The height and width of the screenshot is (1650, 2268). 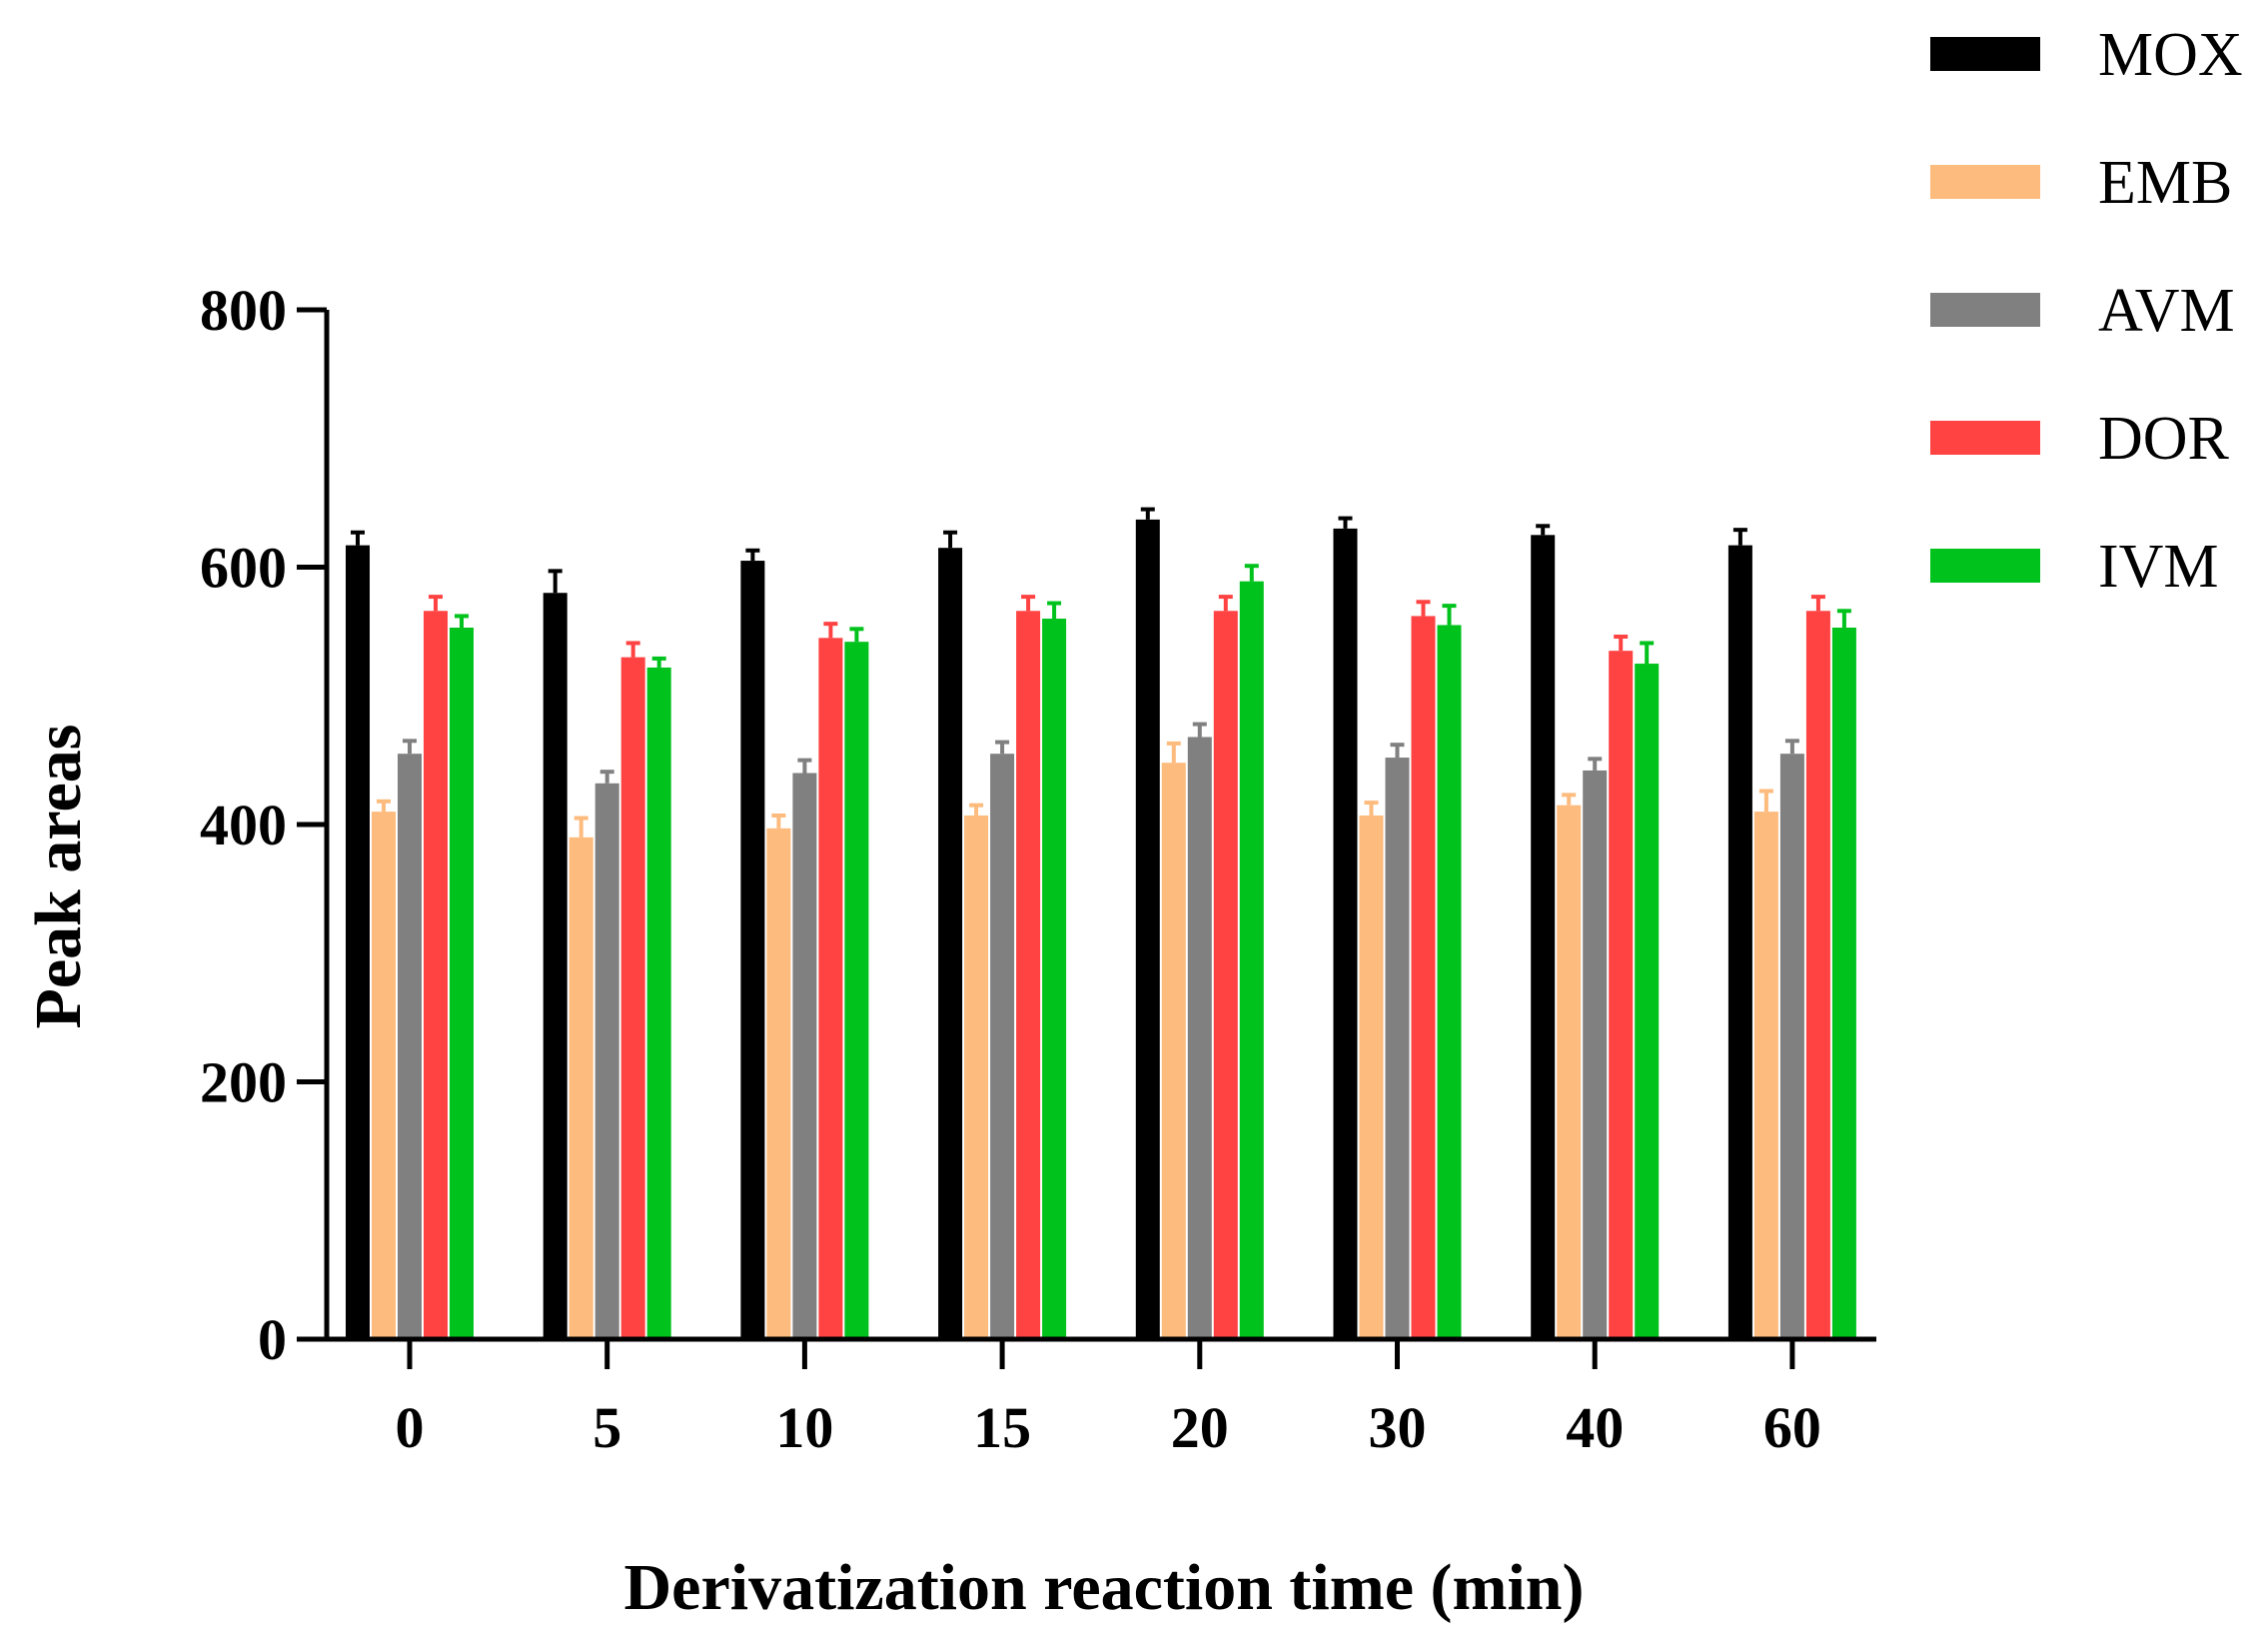 I want to click on error-bars-layer, so click(x=1101, y=672).